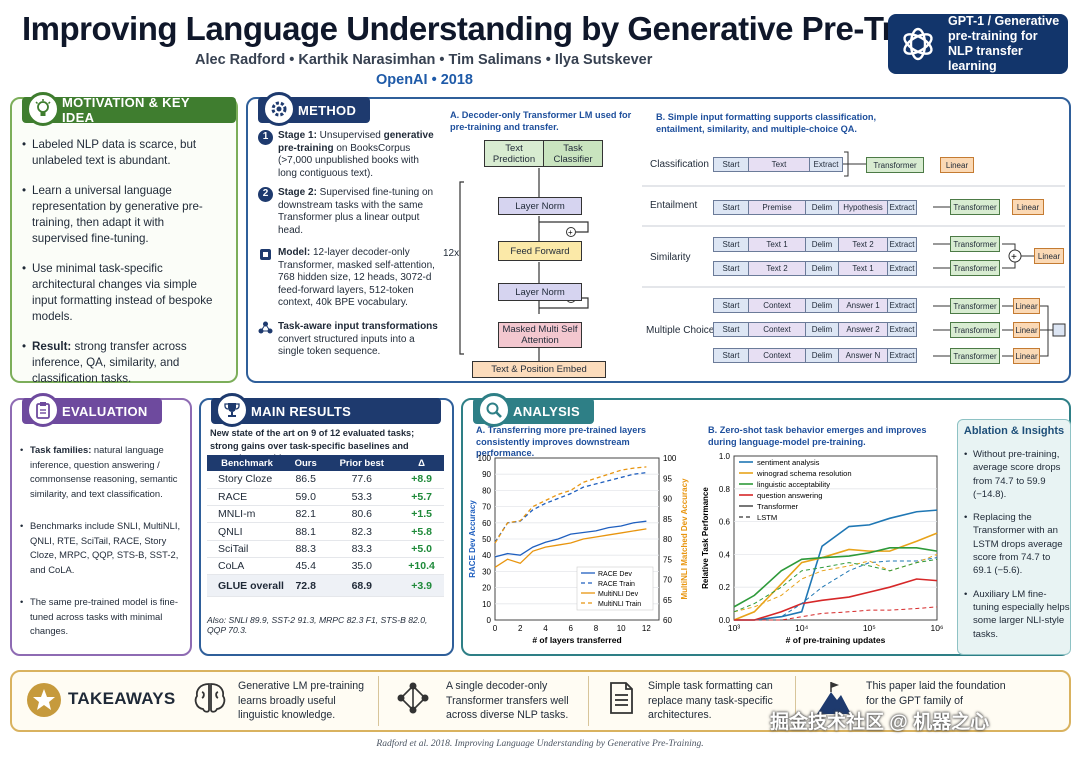 The width and height of the screenshot is (1080, 759). Describe the element at coordinates (489, 620) in the screenshot. I see `y-tick-label: 0` at that location.